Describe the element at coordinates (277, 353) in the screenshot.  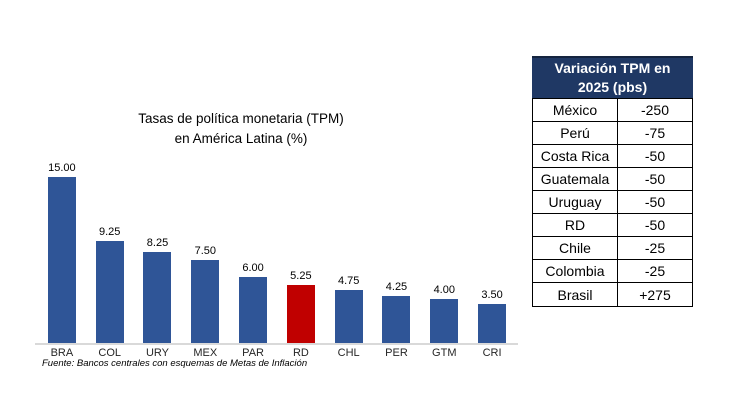
I see `x-axis-labels: BRA COL URY MEX PAR RD CHL PER GTM CRI` at that location.